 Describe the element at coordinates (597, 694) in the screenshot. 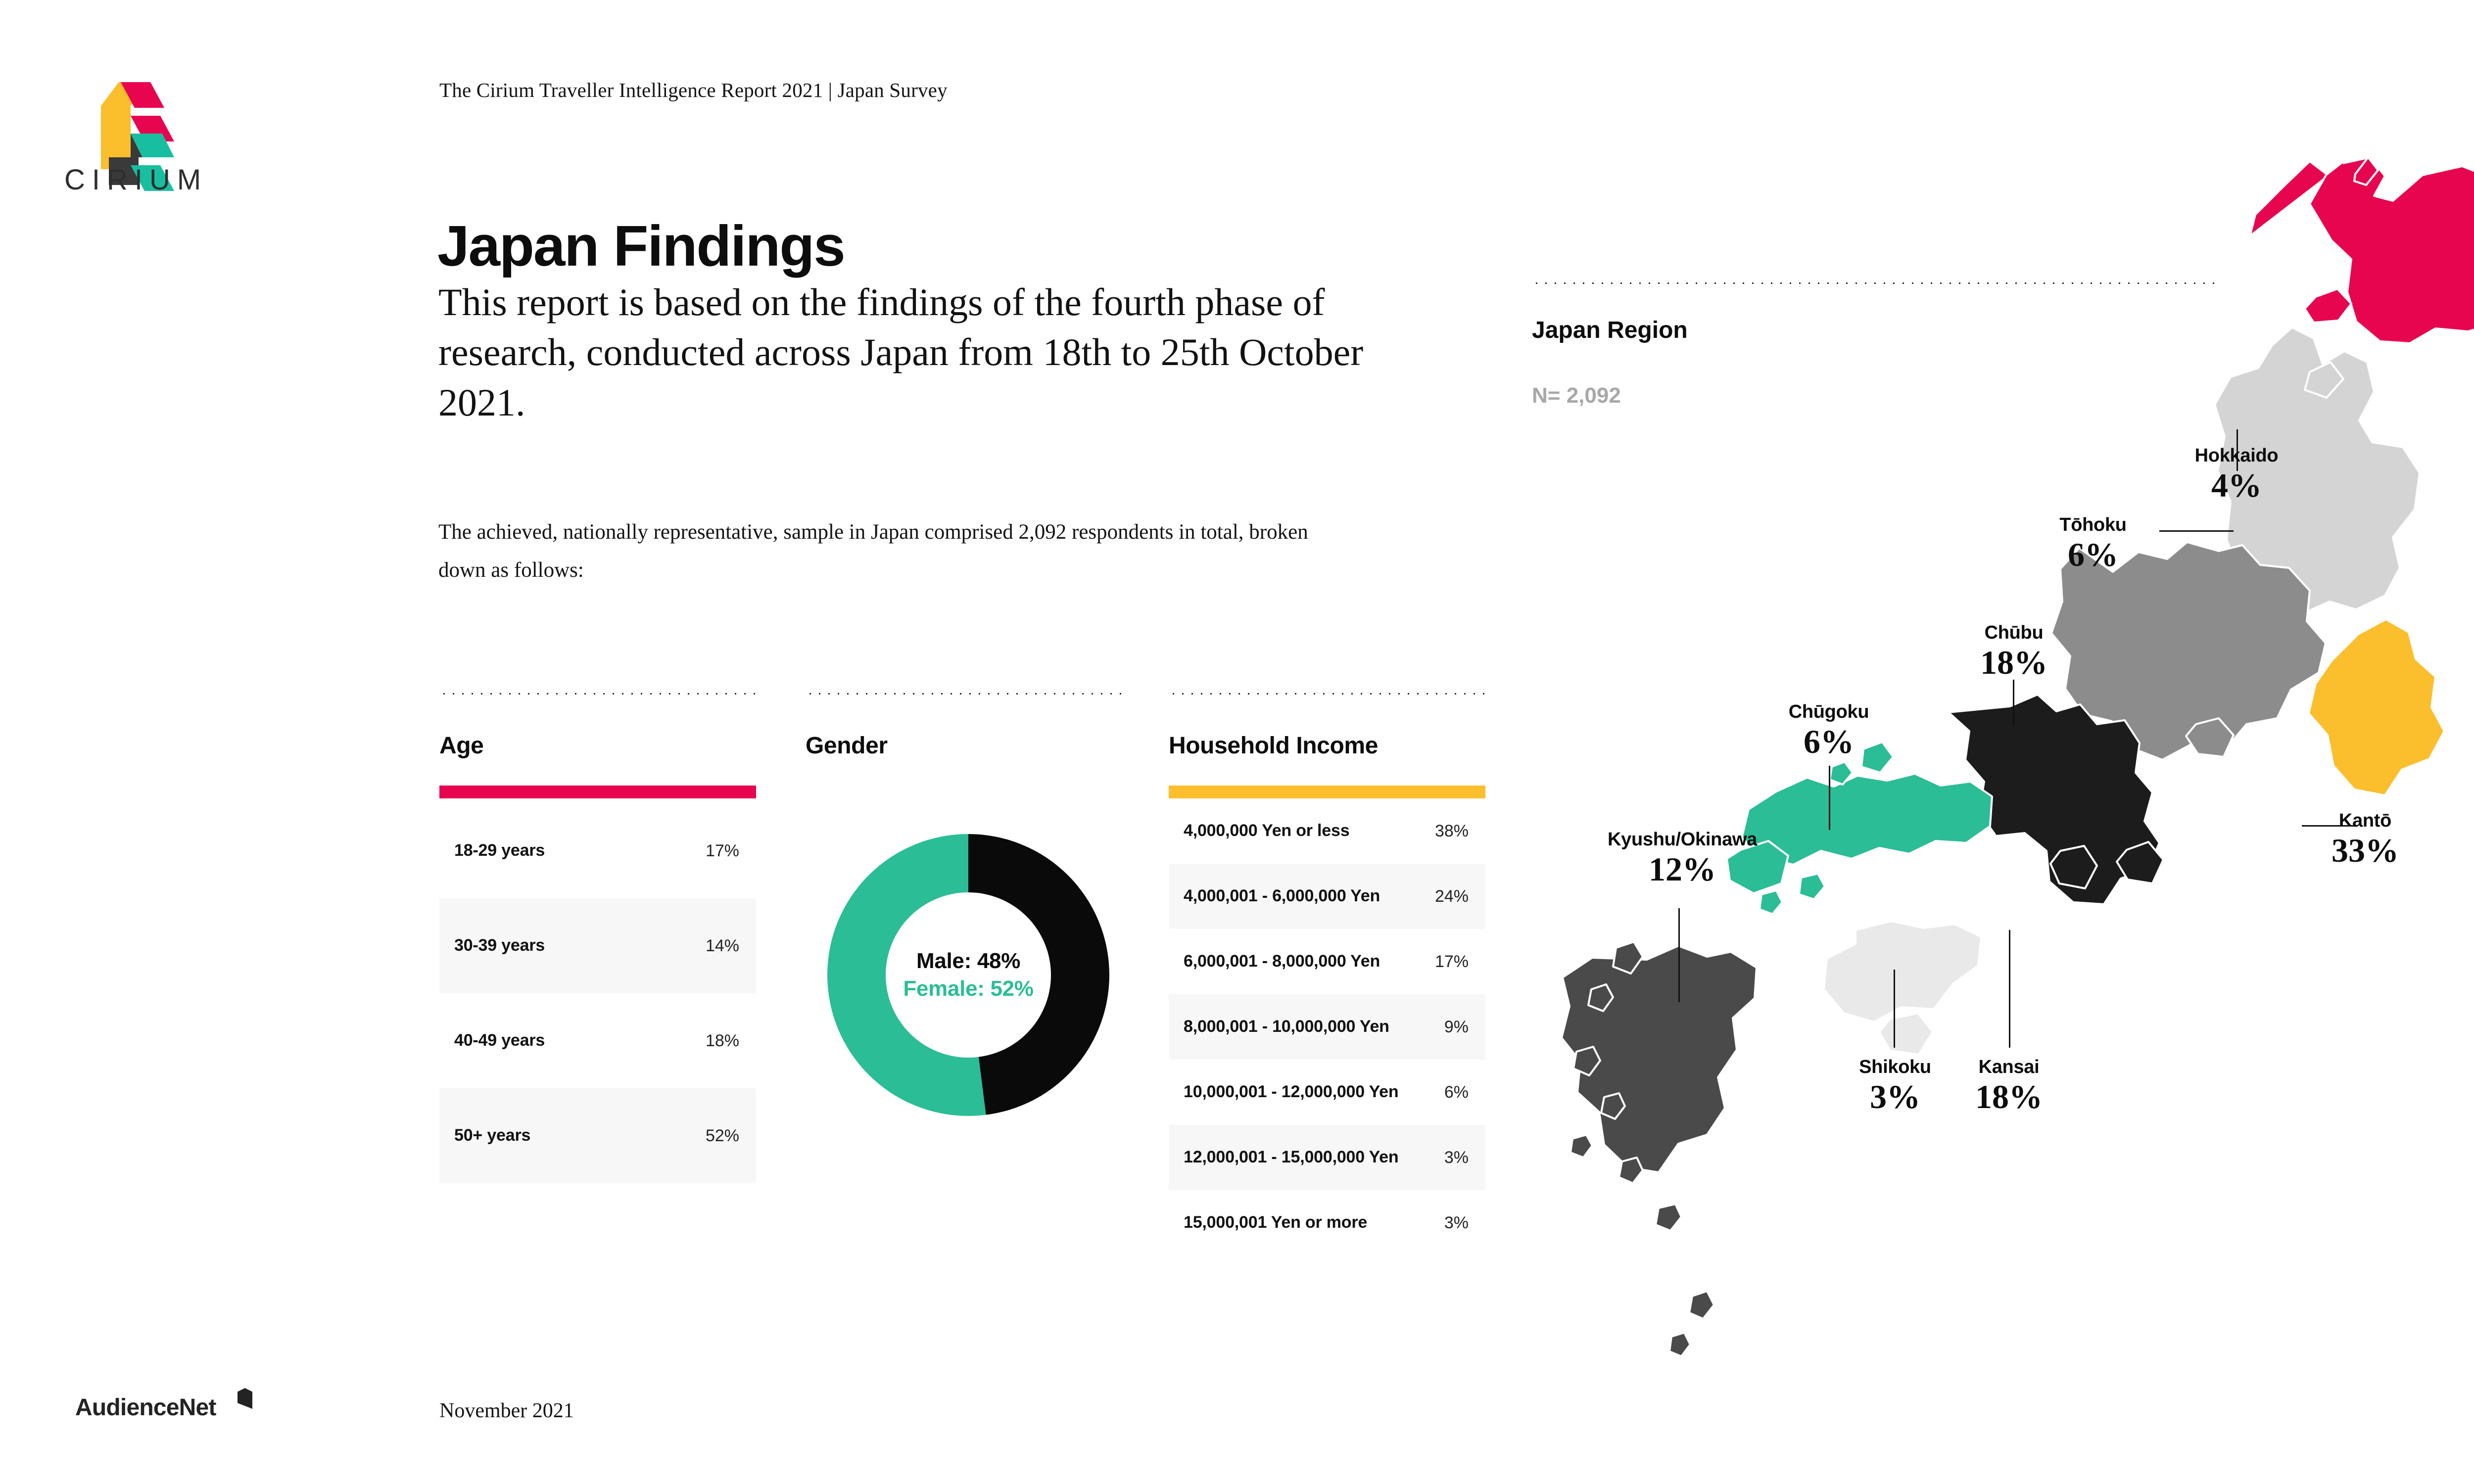

I see `age-panel-rule` at that location.